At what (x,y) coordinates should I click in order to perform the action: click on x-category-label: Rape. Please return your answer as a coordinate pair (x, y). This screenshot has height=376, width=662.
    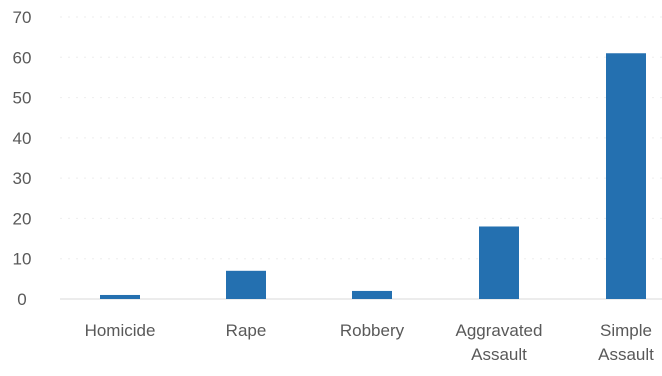
    Looking at the image, I should click on (246, 330).